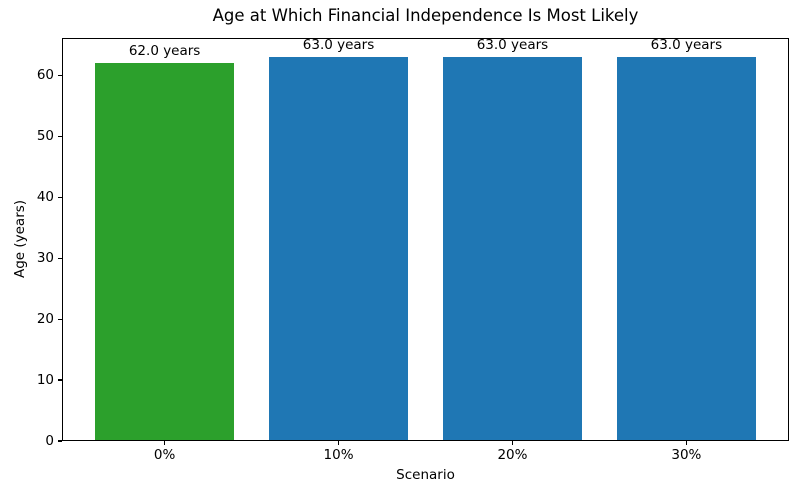  Describe the element at coordinates (45, 197) in the screenshot. I see `y-tick-label: 40` at that location.